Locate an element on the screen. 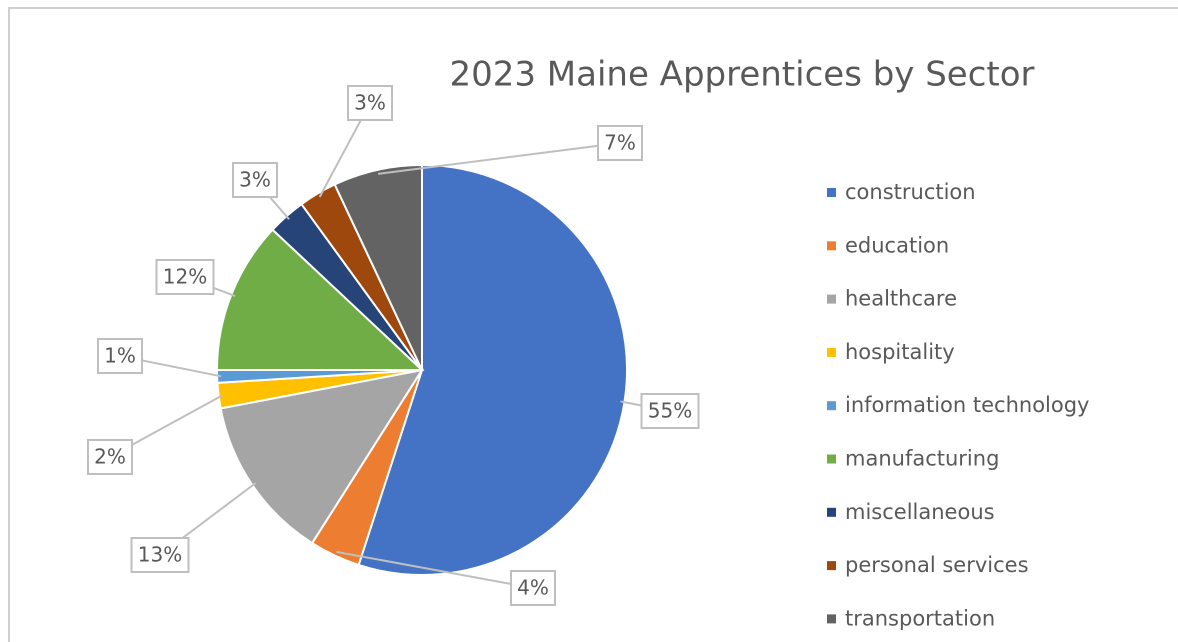 Image resolution: width=1178 pixels, height=642 pixels. legend-label: hospitality is located at coordinates (900, 352).